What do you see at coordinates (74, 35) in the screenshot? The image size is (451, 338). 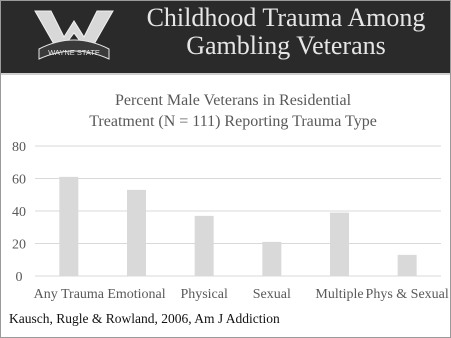 I see `wayne-state-logo-icon: WAYNE STATE` at bounding box center [74, 35].